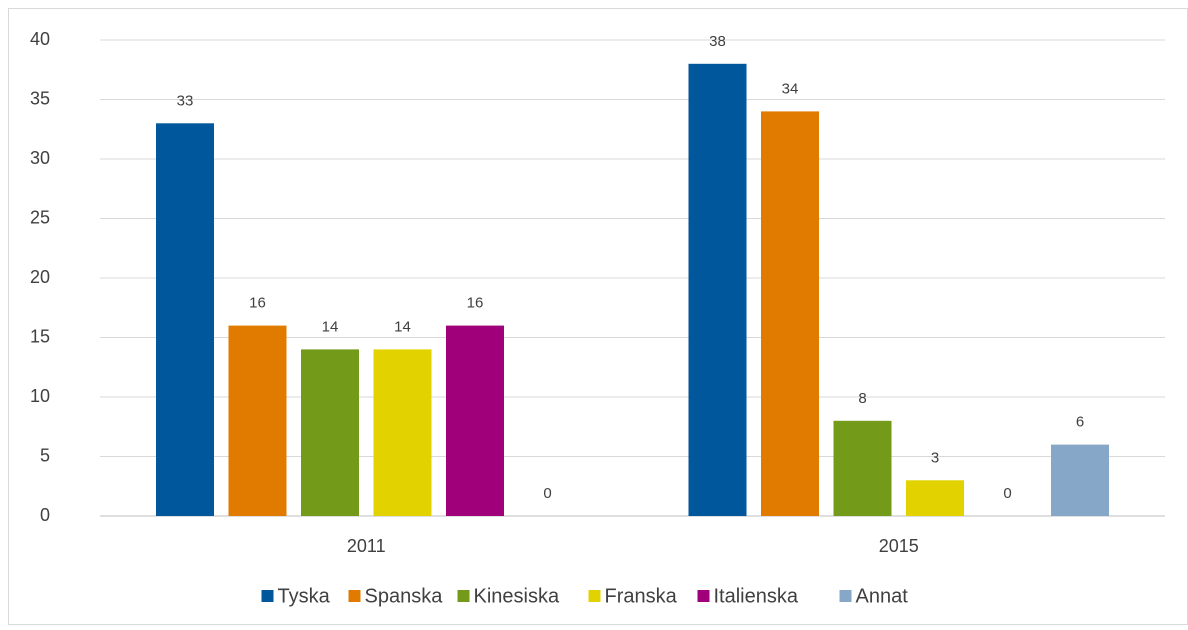  I want to click on y-tick-label: 25, so click(40, 217).